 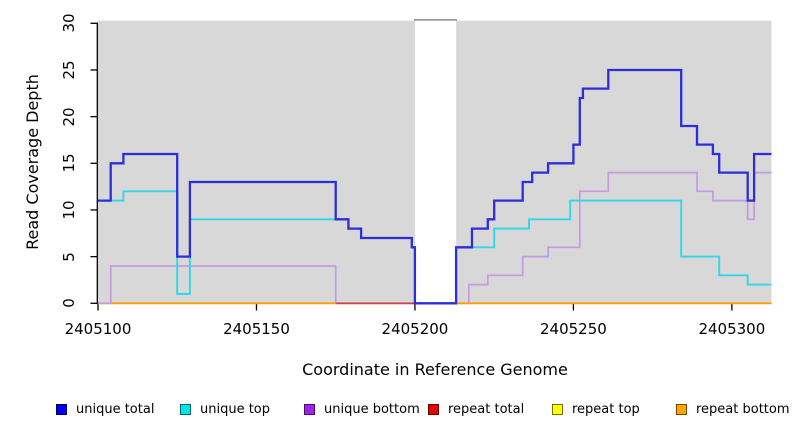 What do you see at coordinates (69, 303) in the screenshot?
I see `y-tick-label: 0` at bounding box center [69, 303].